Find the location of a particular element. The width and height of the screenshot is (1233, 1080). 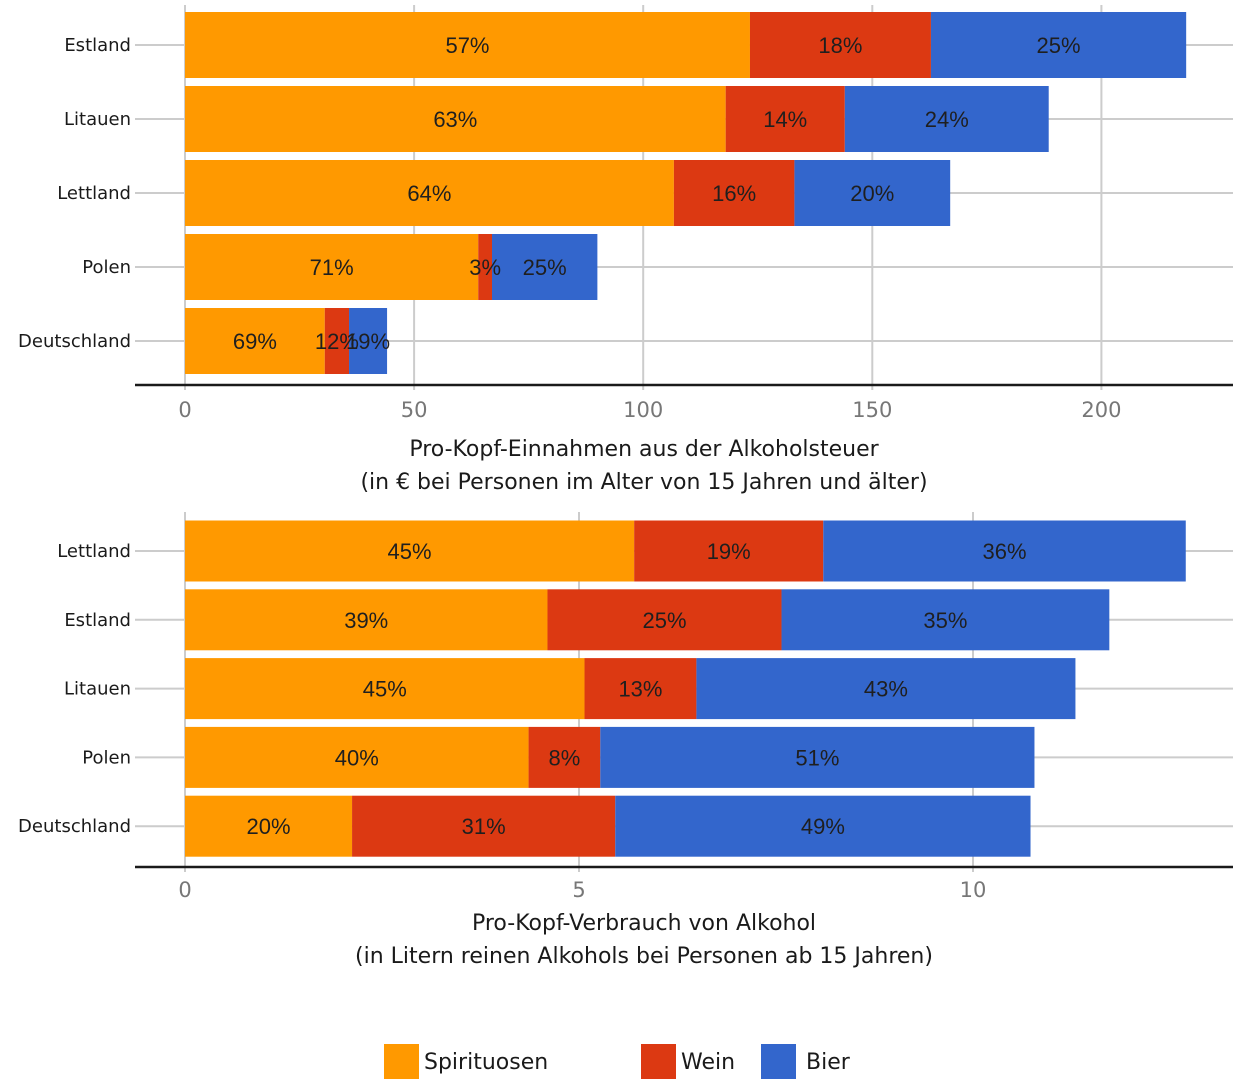

data-label: 39% is located at coordinates (366, 620).